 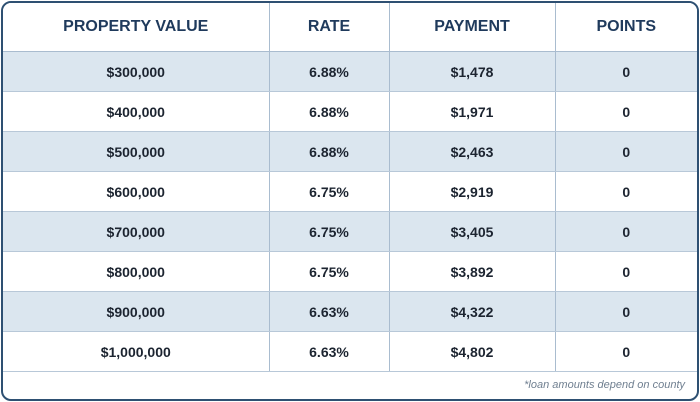 What do you see at coordinates (136, 191) in the screenshot?
I see `cell-property-value: $600,000` at bounding box center [136, 191].